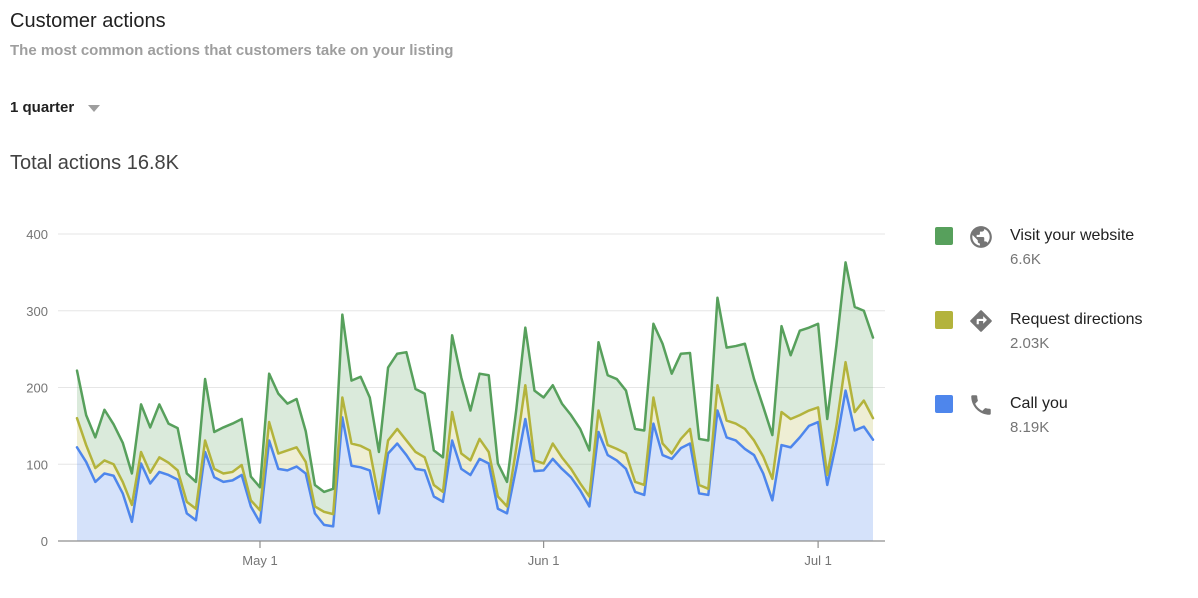 This screenshot has height=598, width=1198. I want to click on period-dropdown-value: 1 quarter, so click(42, 107).